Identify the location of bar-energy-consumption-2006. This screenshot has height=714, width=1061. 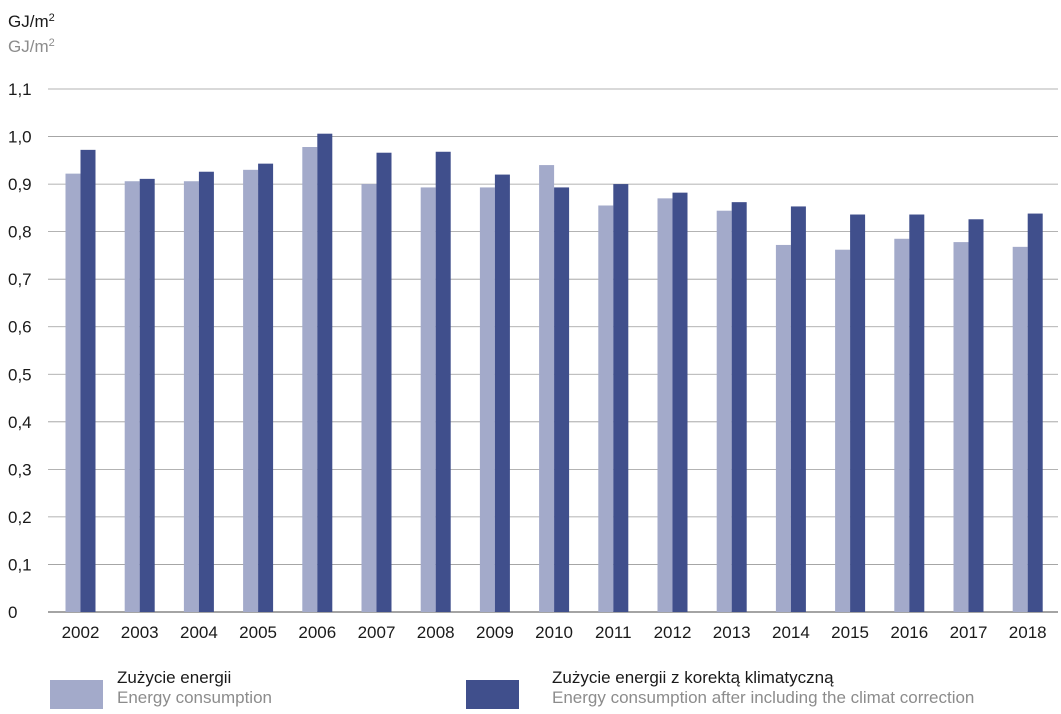
(310, 380).